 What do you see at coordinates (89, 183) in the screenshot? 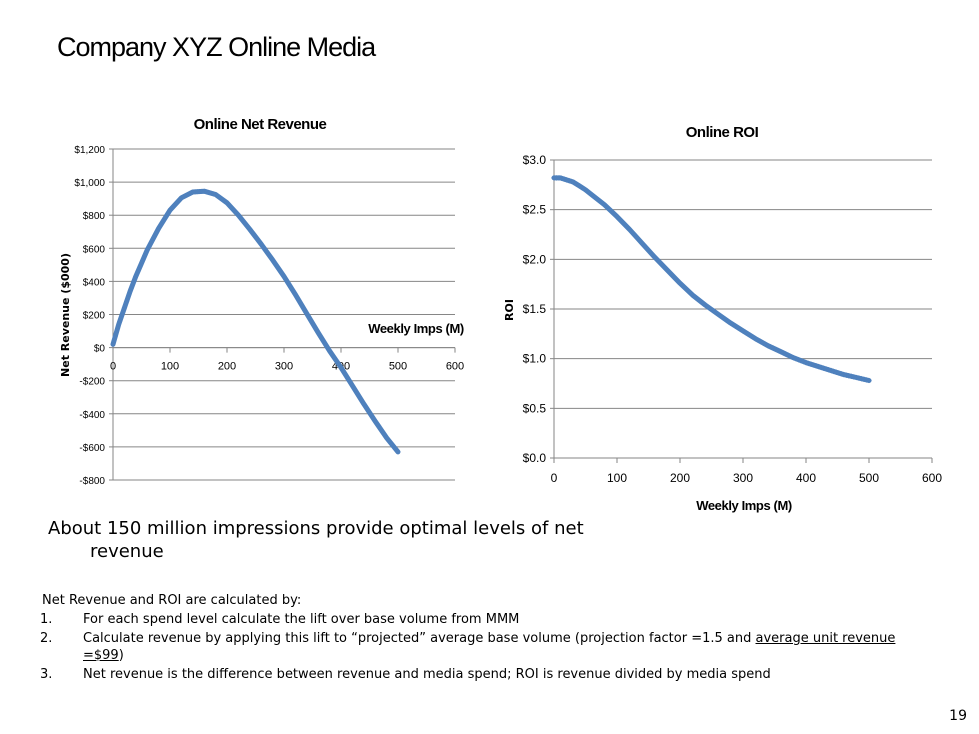
I see `y-tick-label: $1,000` at bounding box center [89, 183].